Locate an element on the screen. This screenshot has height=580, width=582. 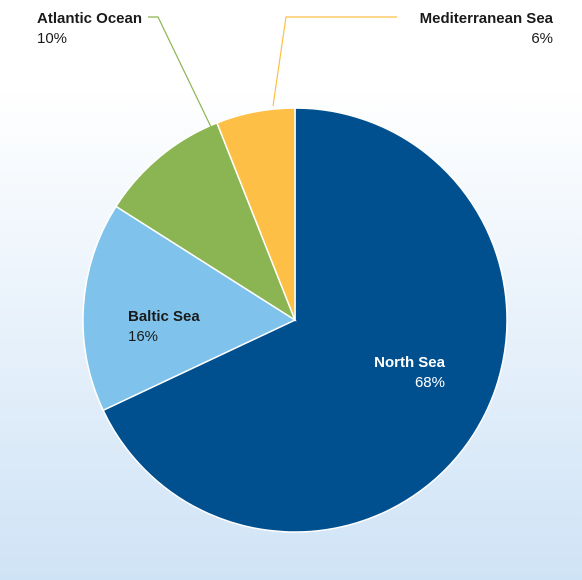
slice-label-mediterranean-sea: Mediterranean Sea is located at coordinates (487, 18).